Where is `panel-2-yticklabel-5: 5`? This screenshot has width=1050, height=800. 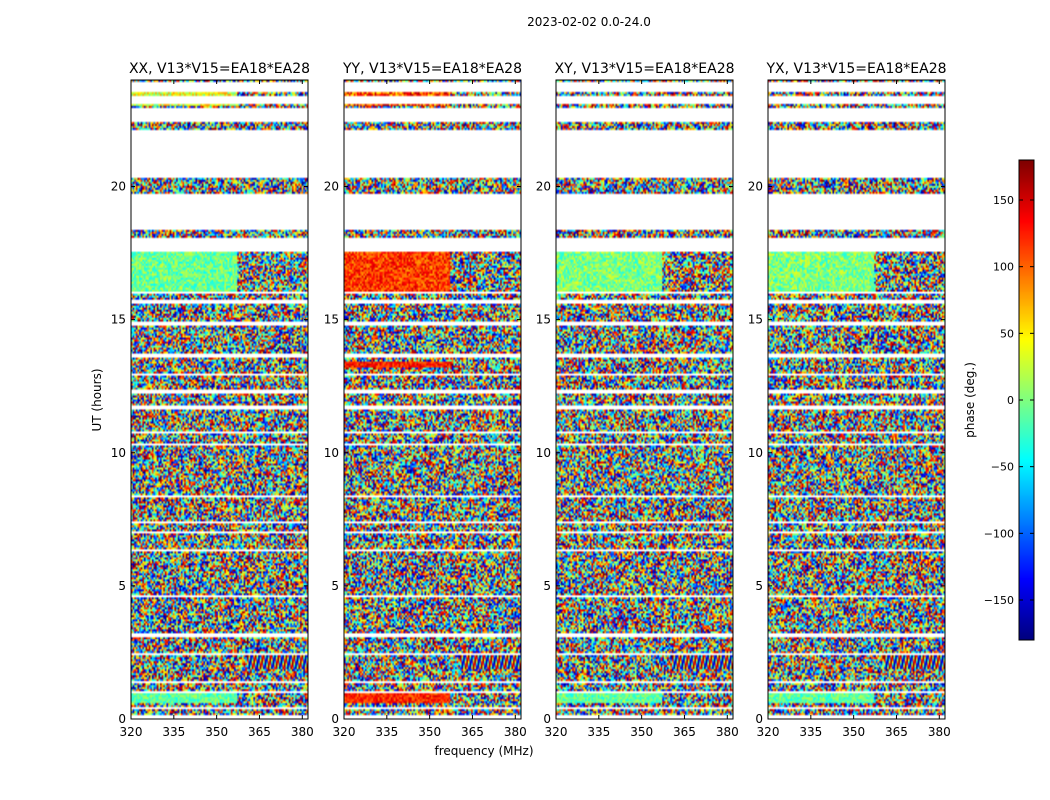 panel-2-yticklabel-5: 5 is located at coordinates (547, 586).